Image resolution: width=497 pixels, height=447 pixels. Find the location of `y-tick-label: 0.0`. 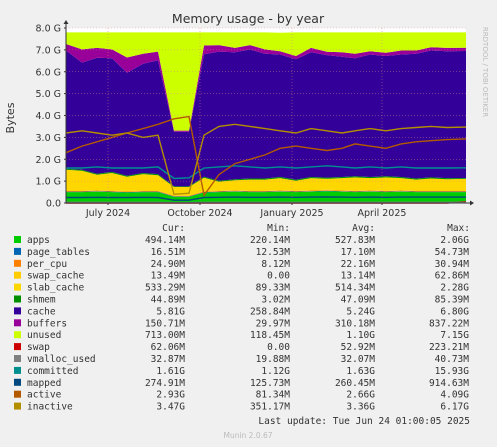

y-tick-label: 0.0 is located at coordinates (53, 204).